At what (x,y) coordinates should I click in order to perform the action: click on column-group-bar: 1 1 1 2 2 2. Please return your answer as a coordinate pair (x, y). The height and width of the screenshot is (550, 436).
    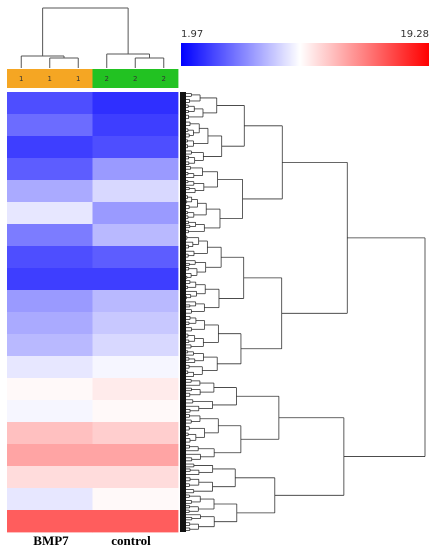
    Looking at the image, I should click on (93, 78).